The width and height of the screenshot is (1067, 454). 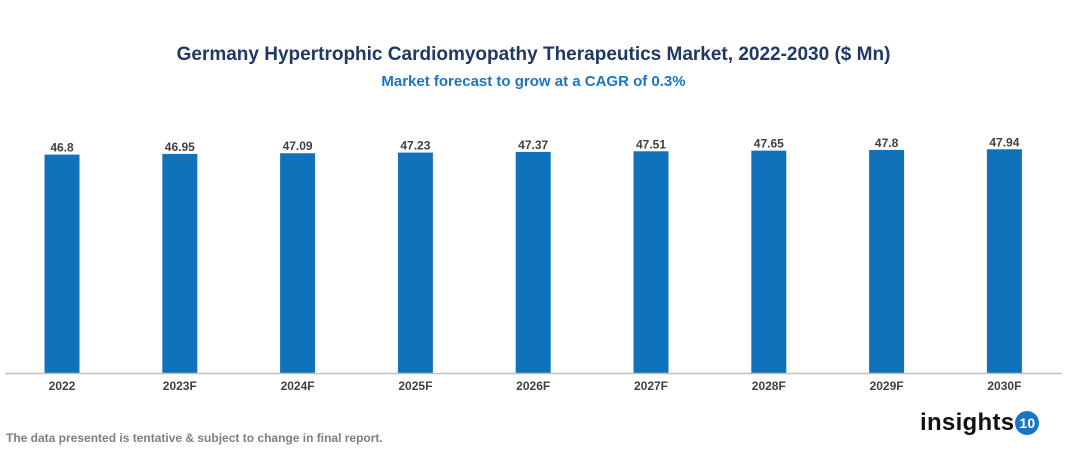 I want to click on logo-badge: 10, so click(x=1027, y=423).